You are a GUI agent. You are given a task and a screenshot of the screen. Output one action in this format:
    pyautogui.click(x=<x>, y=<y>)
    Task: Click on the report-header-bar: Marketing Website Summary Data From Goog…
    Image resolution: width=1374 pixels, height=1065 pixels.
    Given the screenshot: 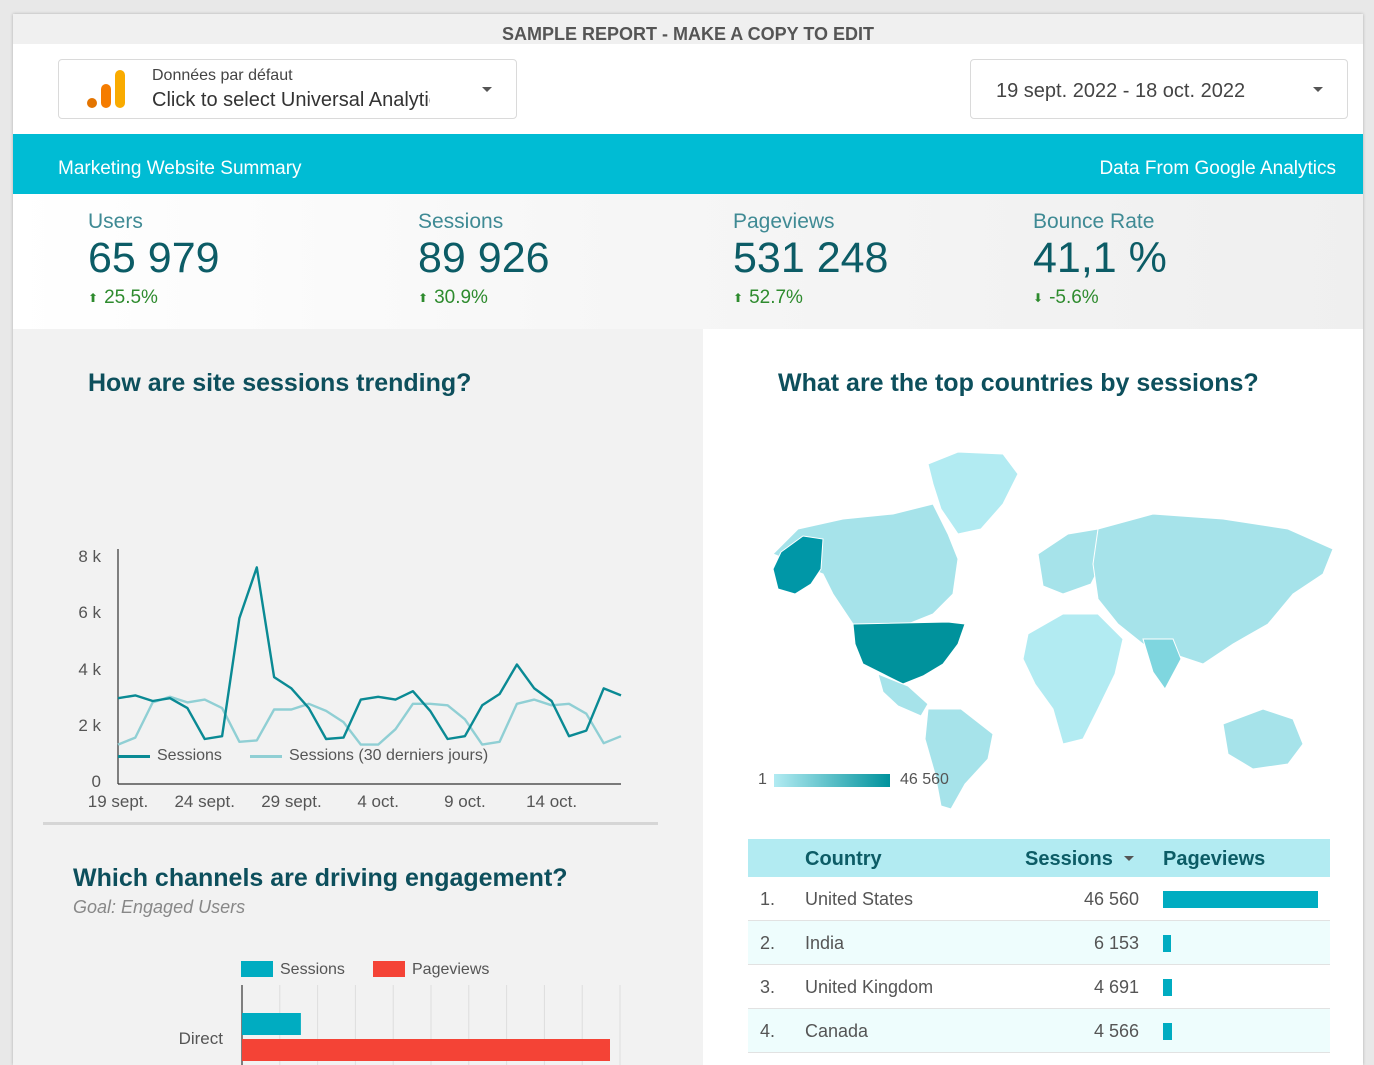 What is the action you would take?
    pyautogui.click(x=688, y=164)
    